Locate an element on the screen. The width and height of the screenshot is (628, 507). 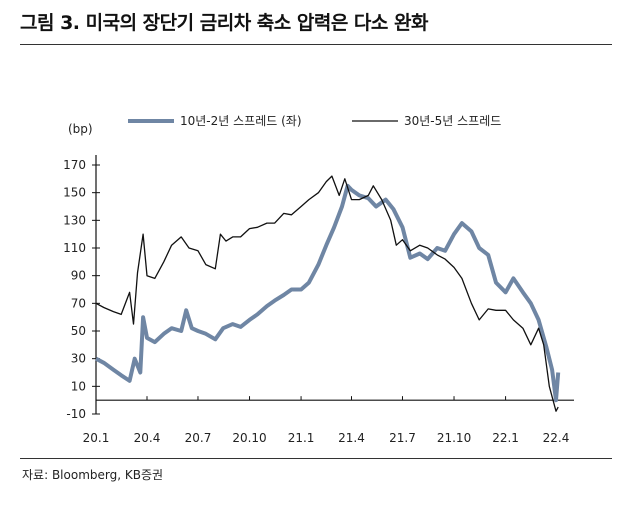
y-tick-label: 130 is located at coordinates (74, 220).